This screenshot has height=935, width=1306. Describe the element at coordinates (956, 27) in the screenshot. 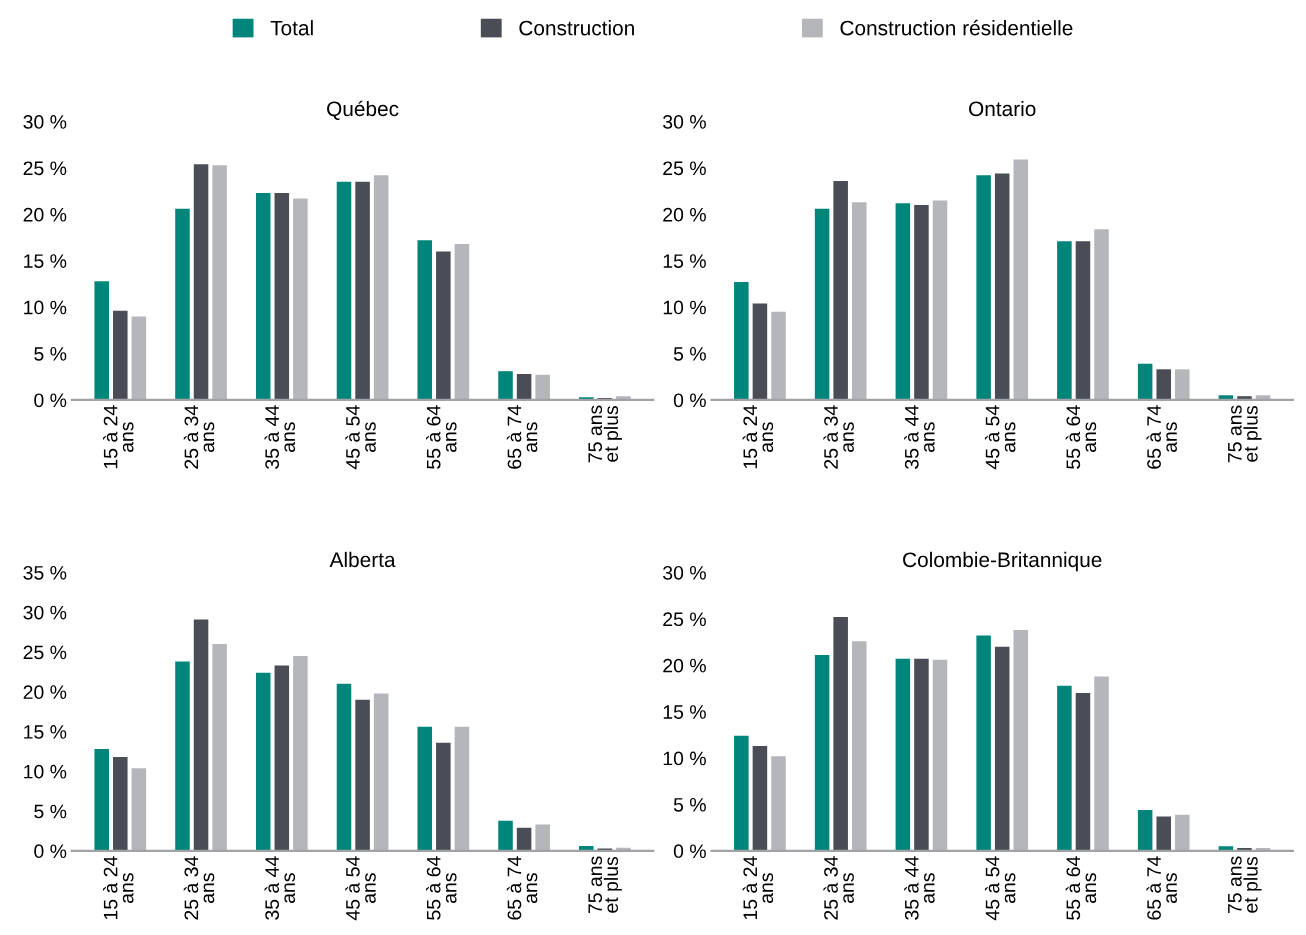

I see `legend-label: Construction résidentielle` at that location.